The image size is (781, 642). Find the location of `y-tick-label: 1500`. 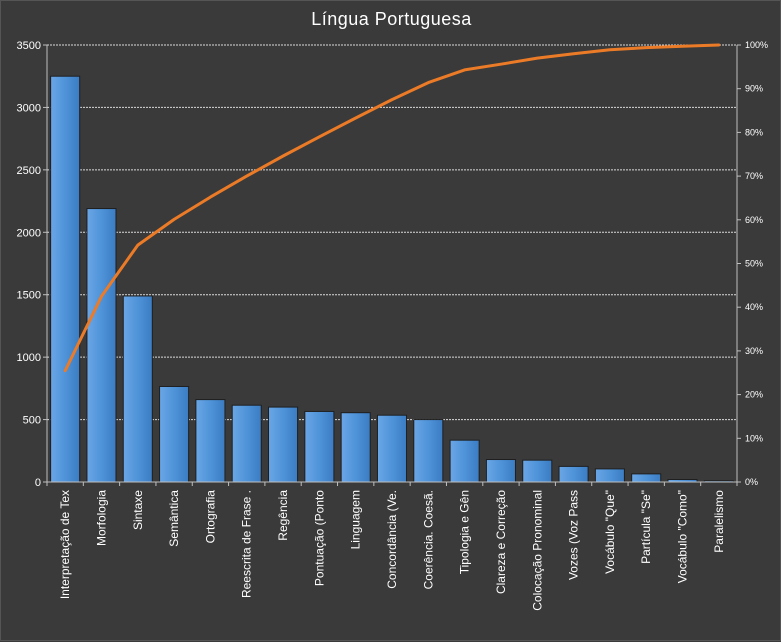

y-tick-label: 1500 is located at coordinates (29, 296).